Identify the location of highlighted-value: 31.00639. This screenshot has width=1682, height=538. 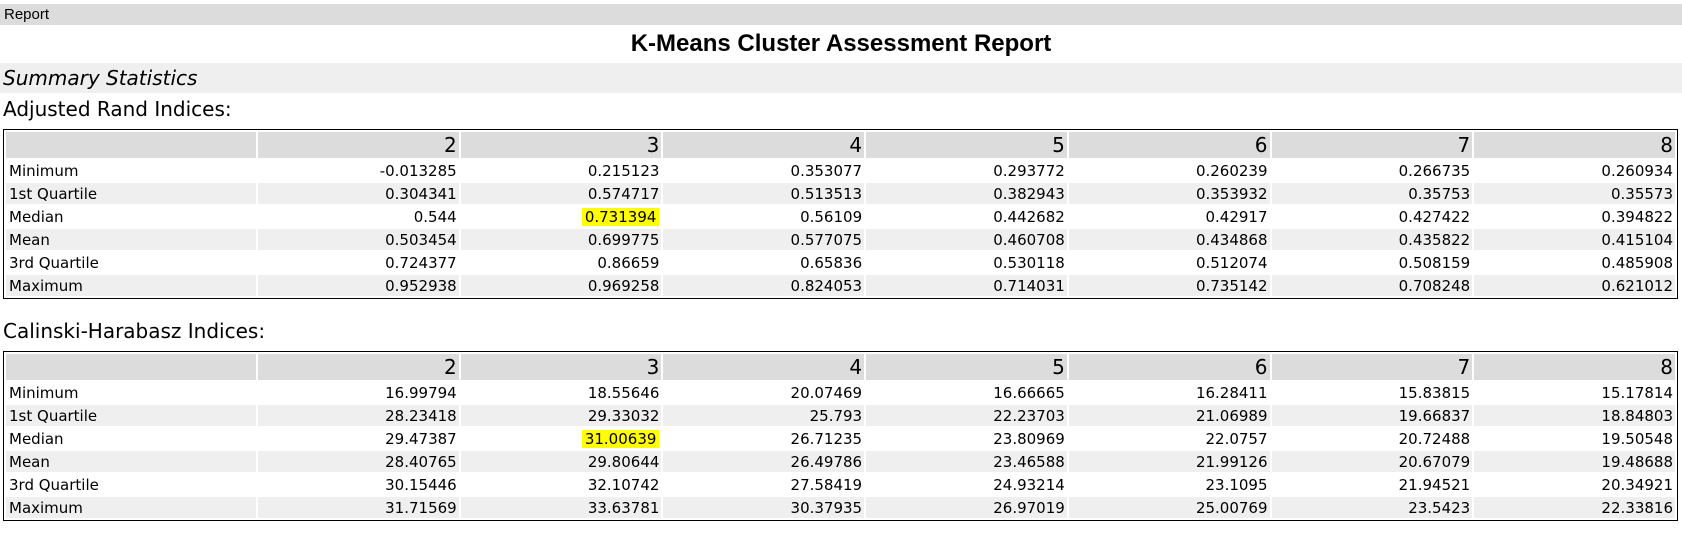
(620, 438).